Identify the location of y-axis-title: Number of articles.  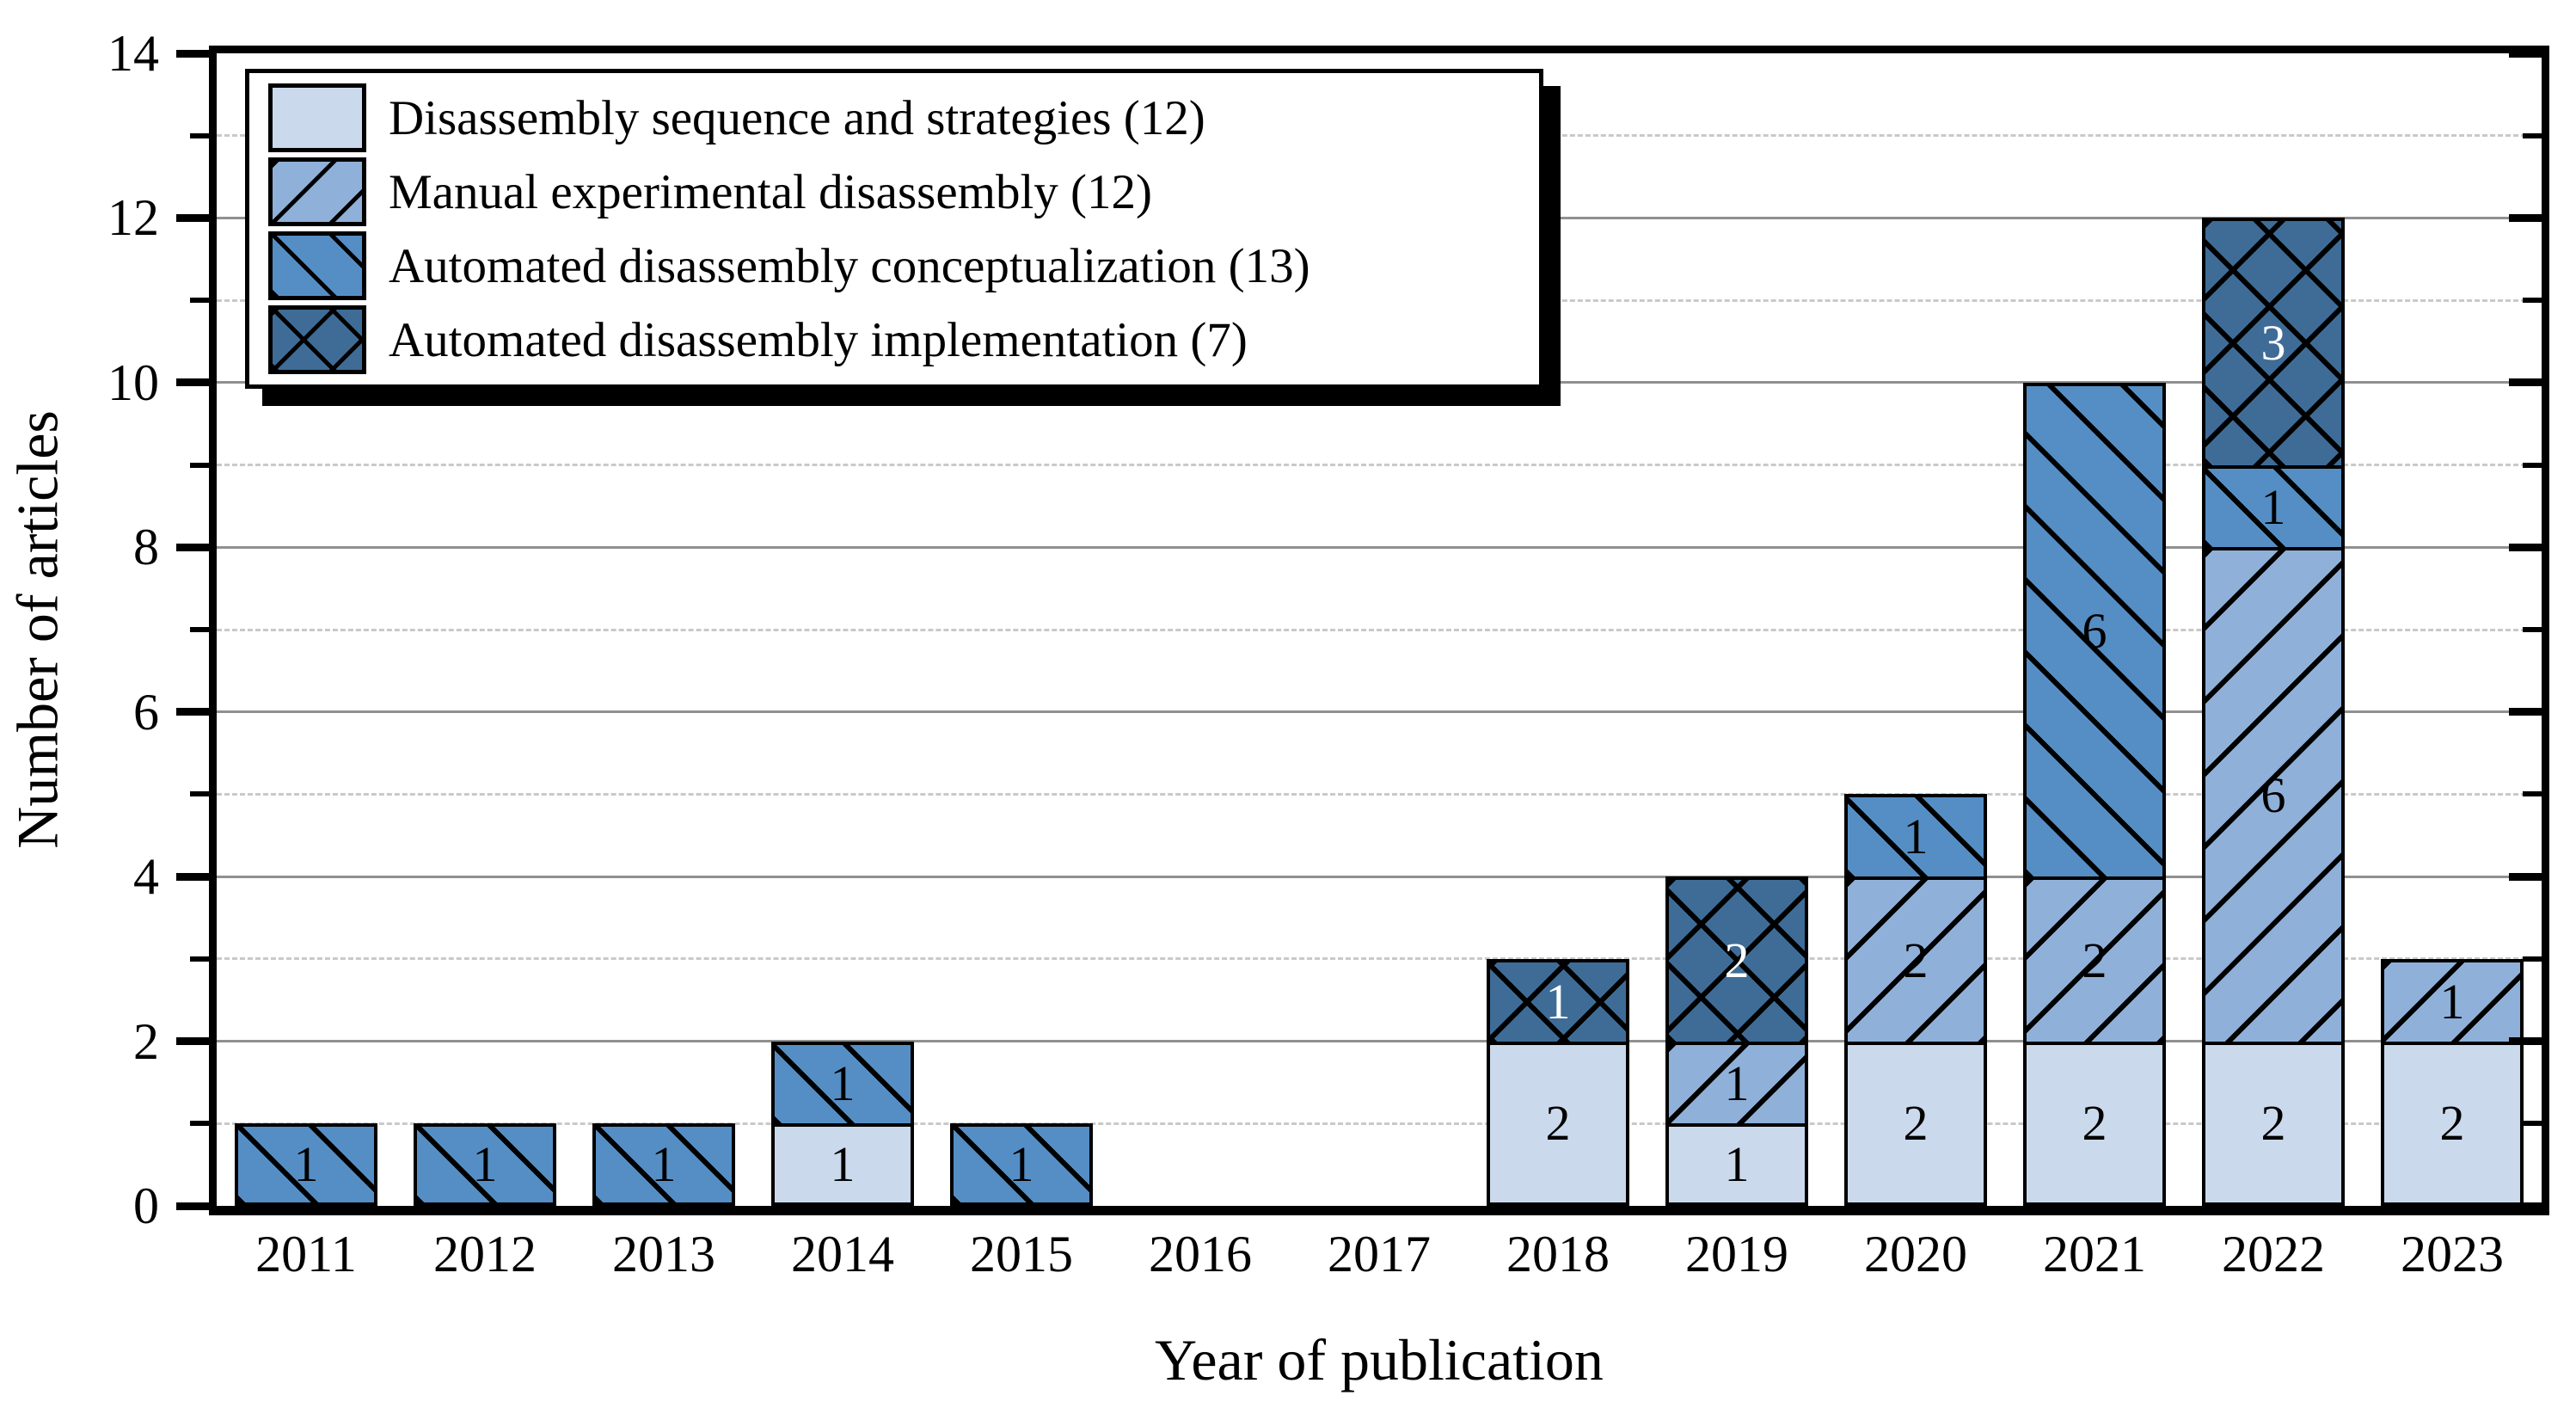
(37, 629).